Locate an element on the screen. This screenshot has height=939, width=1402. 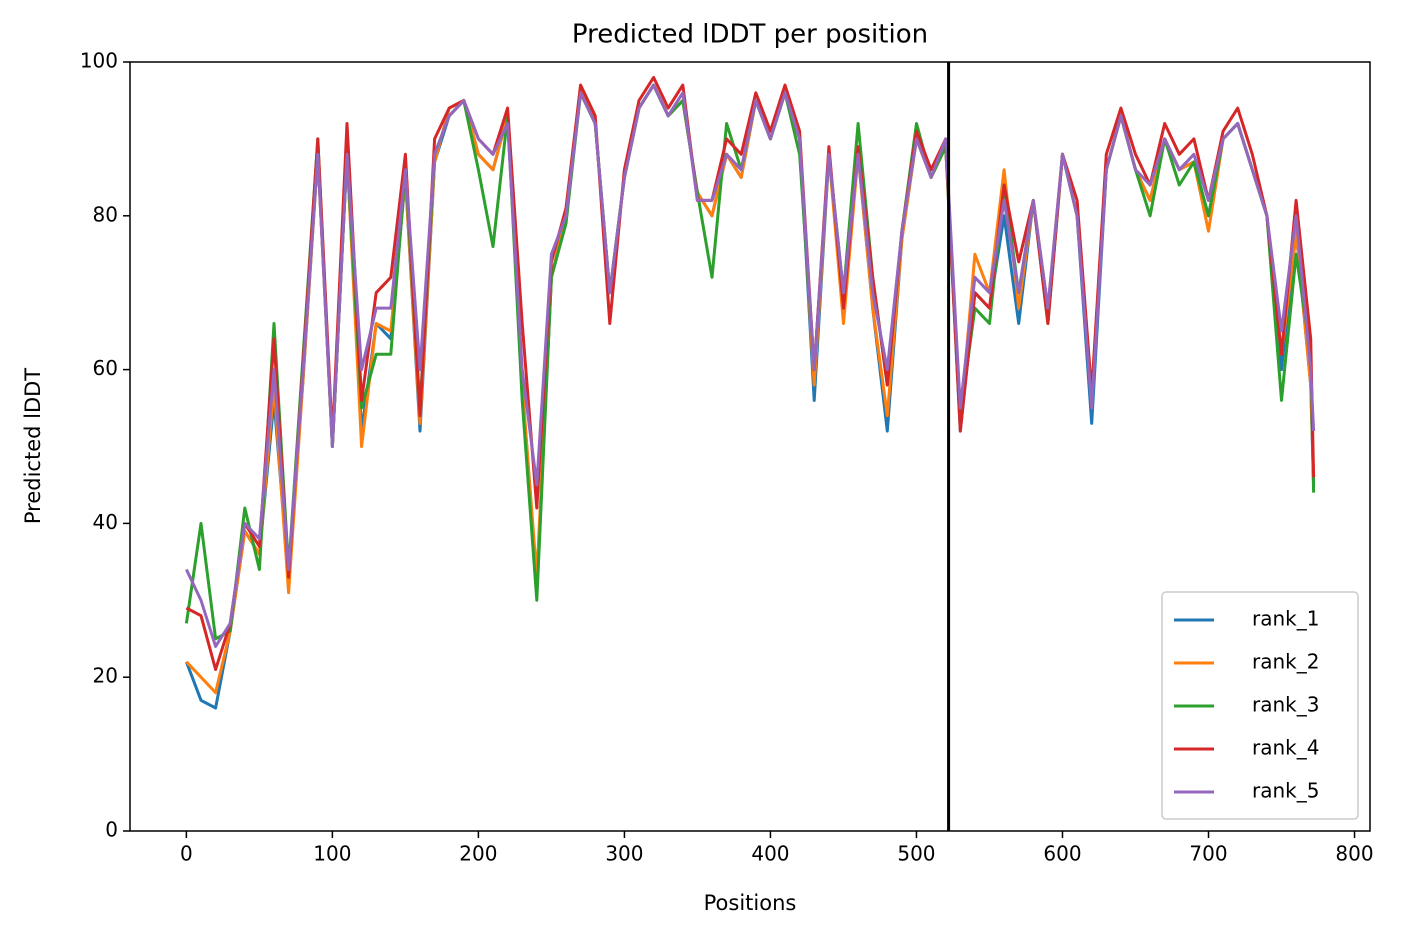
x-tick-label: 800 is located at coordinates (1354, 854).